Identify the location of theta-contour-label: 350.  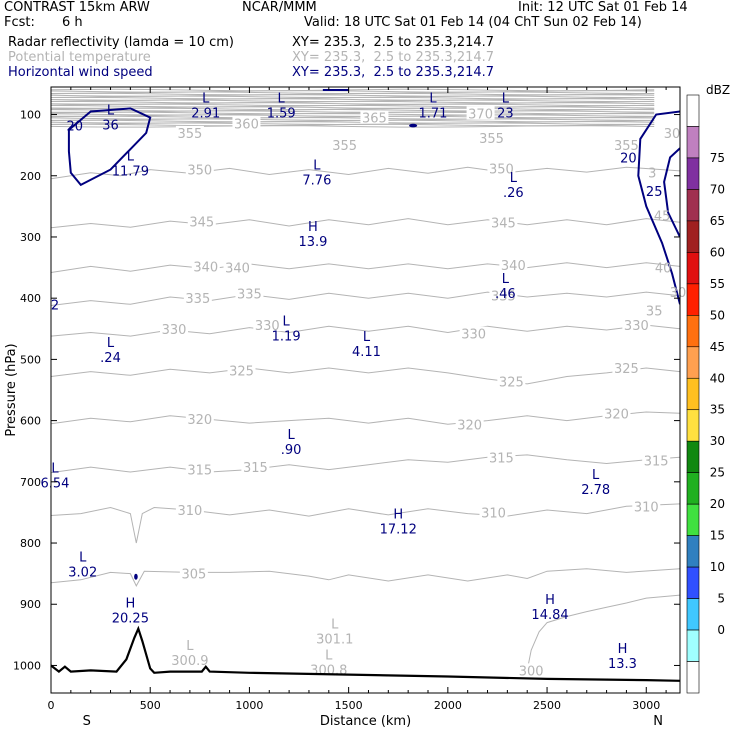
(501, 169).